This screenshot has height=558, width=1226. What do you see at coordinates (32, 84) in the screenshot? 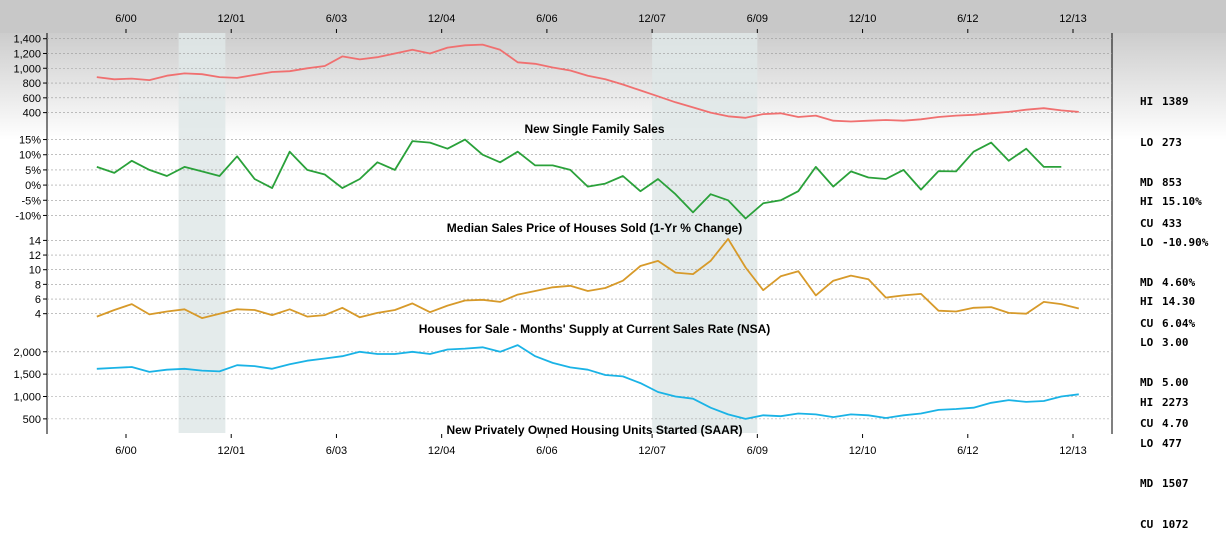
I see `y-tick-label: 800` at bounding box center [32, 84].